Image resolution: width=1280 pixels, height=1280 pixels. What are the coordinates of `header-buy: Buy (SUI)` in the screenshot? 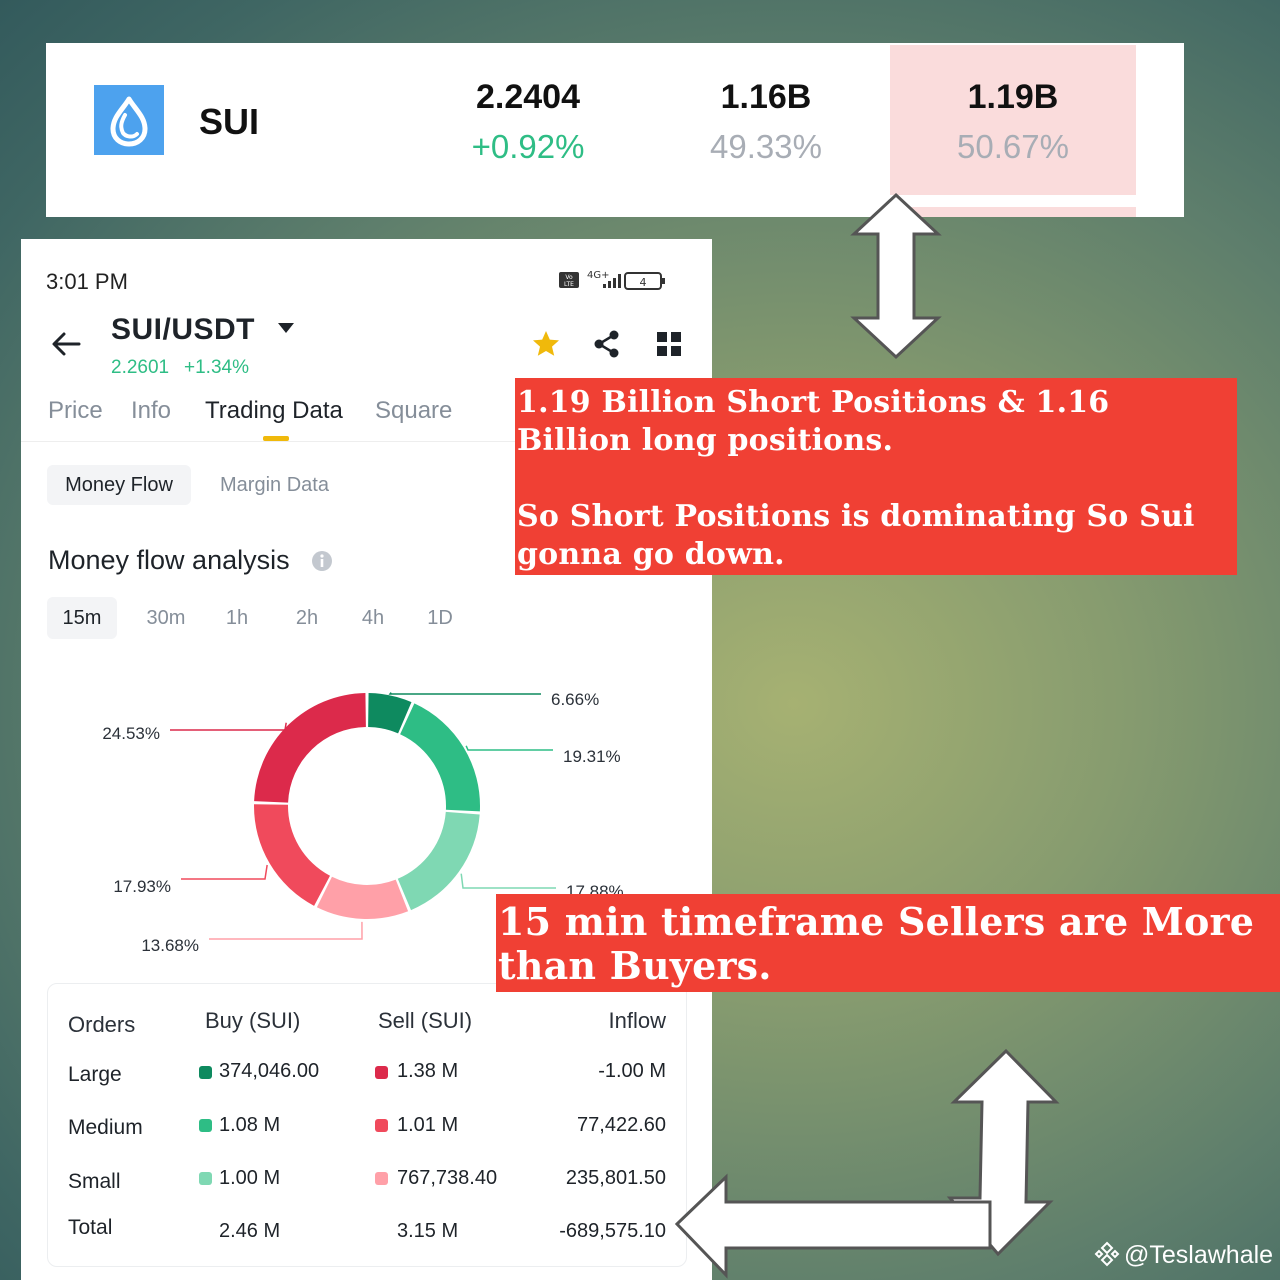 It's located at (253, 1020).